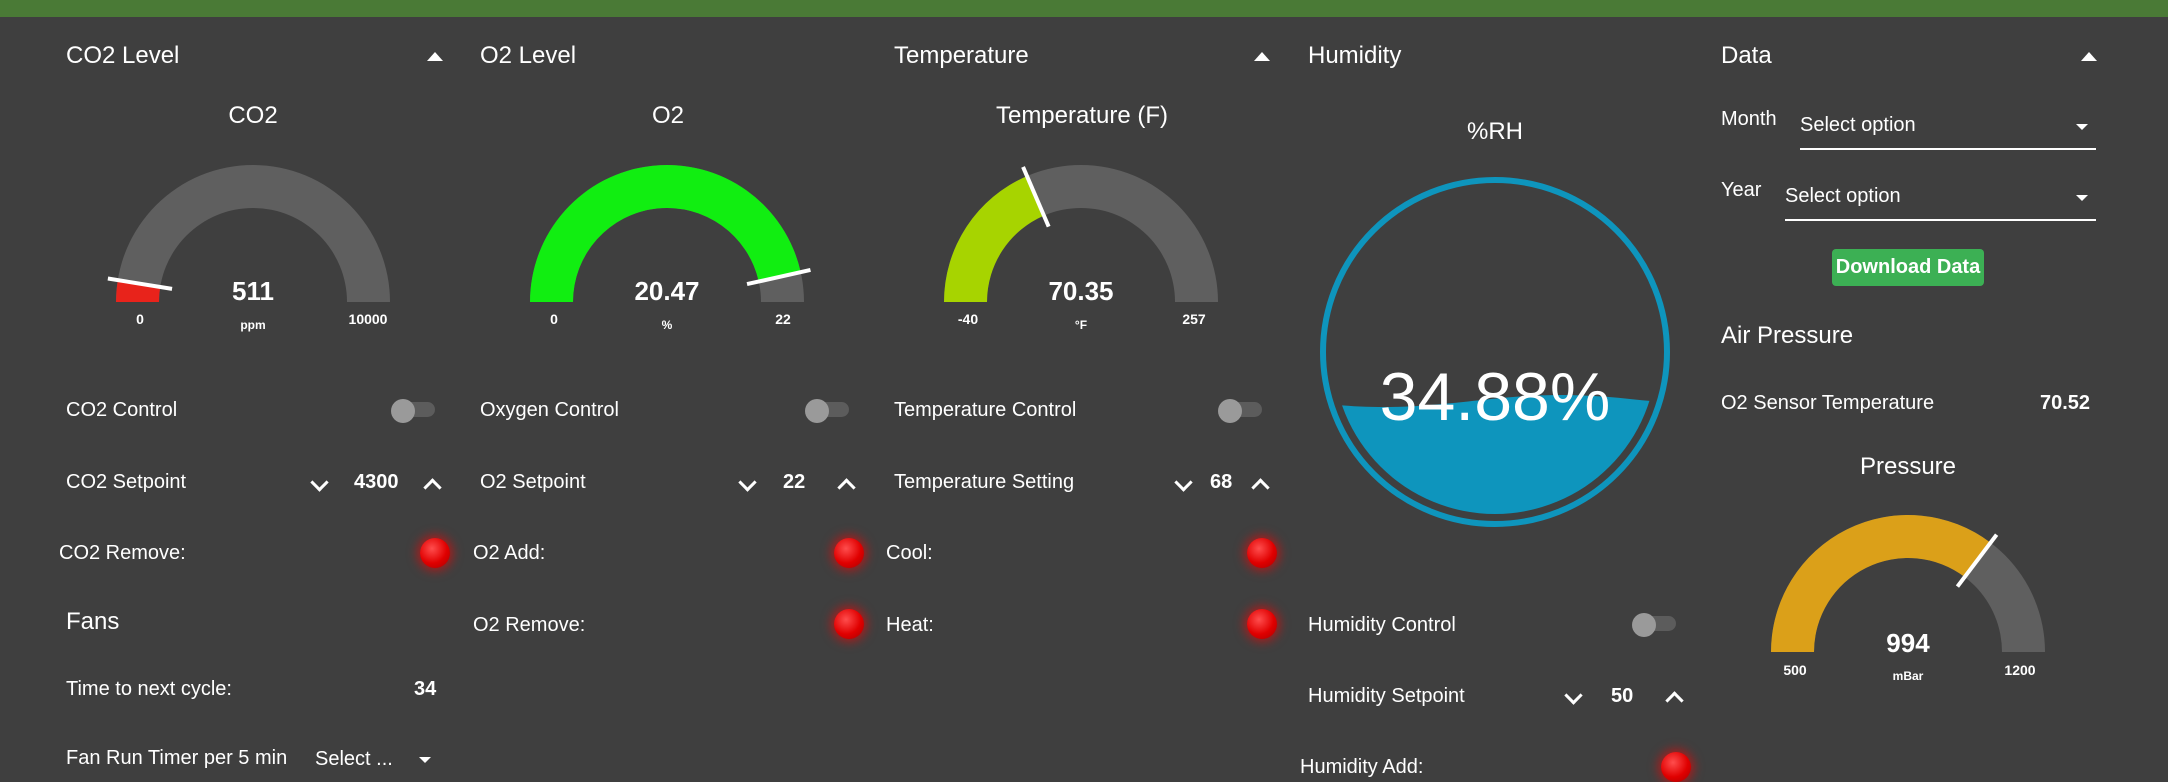 This screenshot has height=782, width=2168. Describe the element at coordinates (1676, 767) in the screenshot. I see `humidity-add-status-led-icon` at that location.